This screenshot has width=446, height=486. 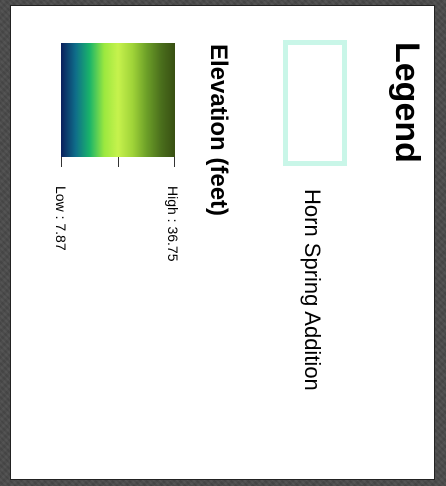 What do you see at coordinates (312, 290) in the screenshot?
I see `horn-spring-addition-label: Horn Spring Addition` at bounding box center [312, 290].